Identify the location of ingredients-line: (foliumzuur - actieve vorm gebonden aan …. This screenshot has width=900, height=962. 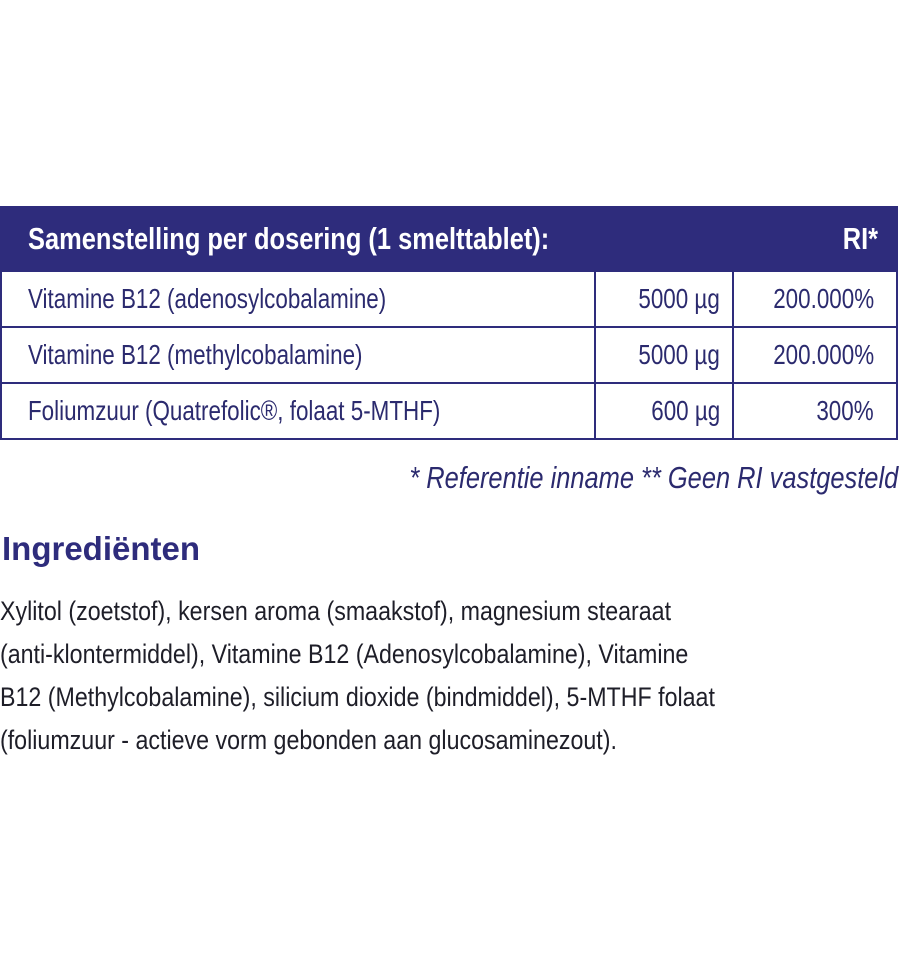
(308, 740).